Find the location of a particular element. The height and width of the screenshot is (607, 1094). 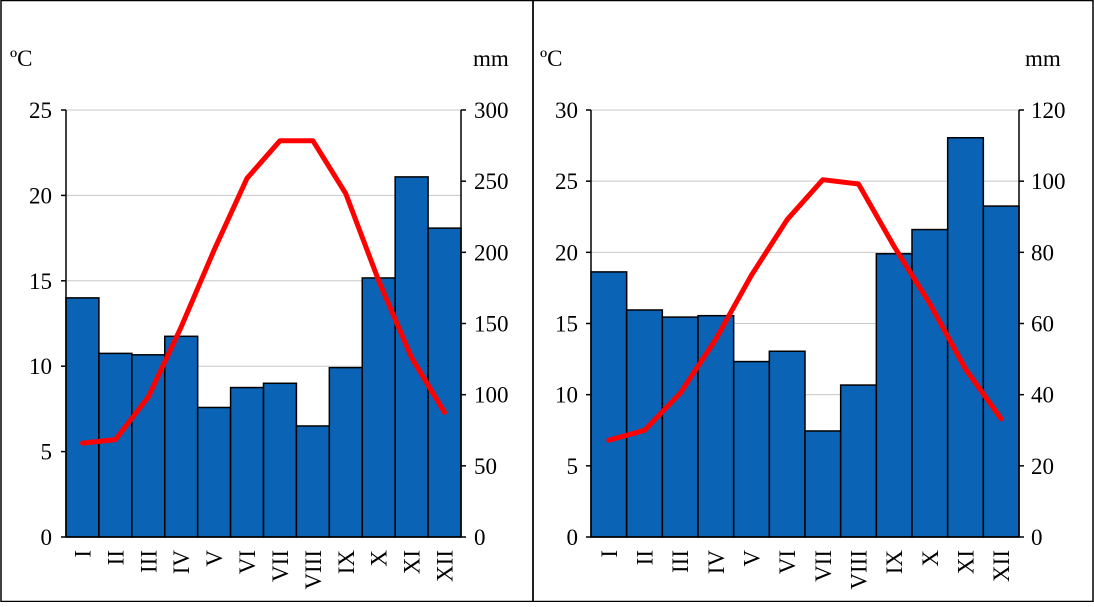

right-tick-label: 80 is located at coordinates (1042, 252).